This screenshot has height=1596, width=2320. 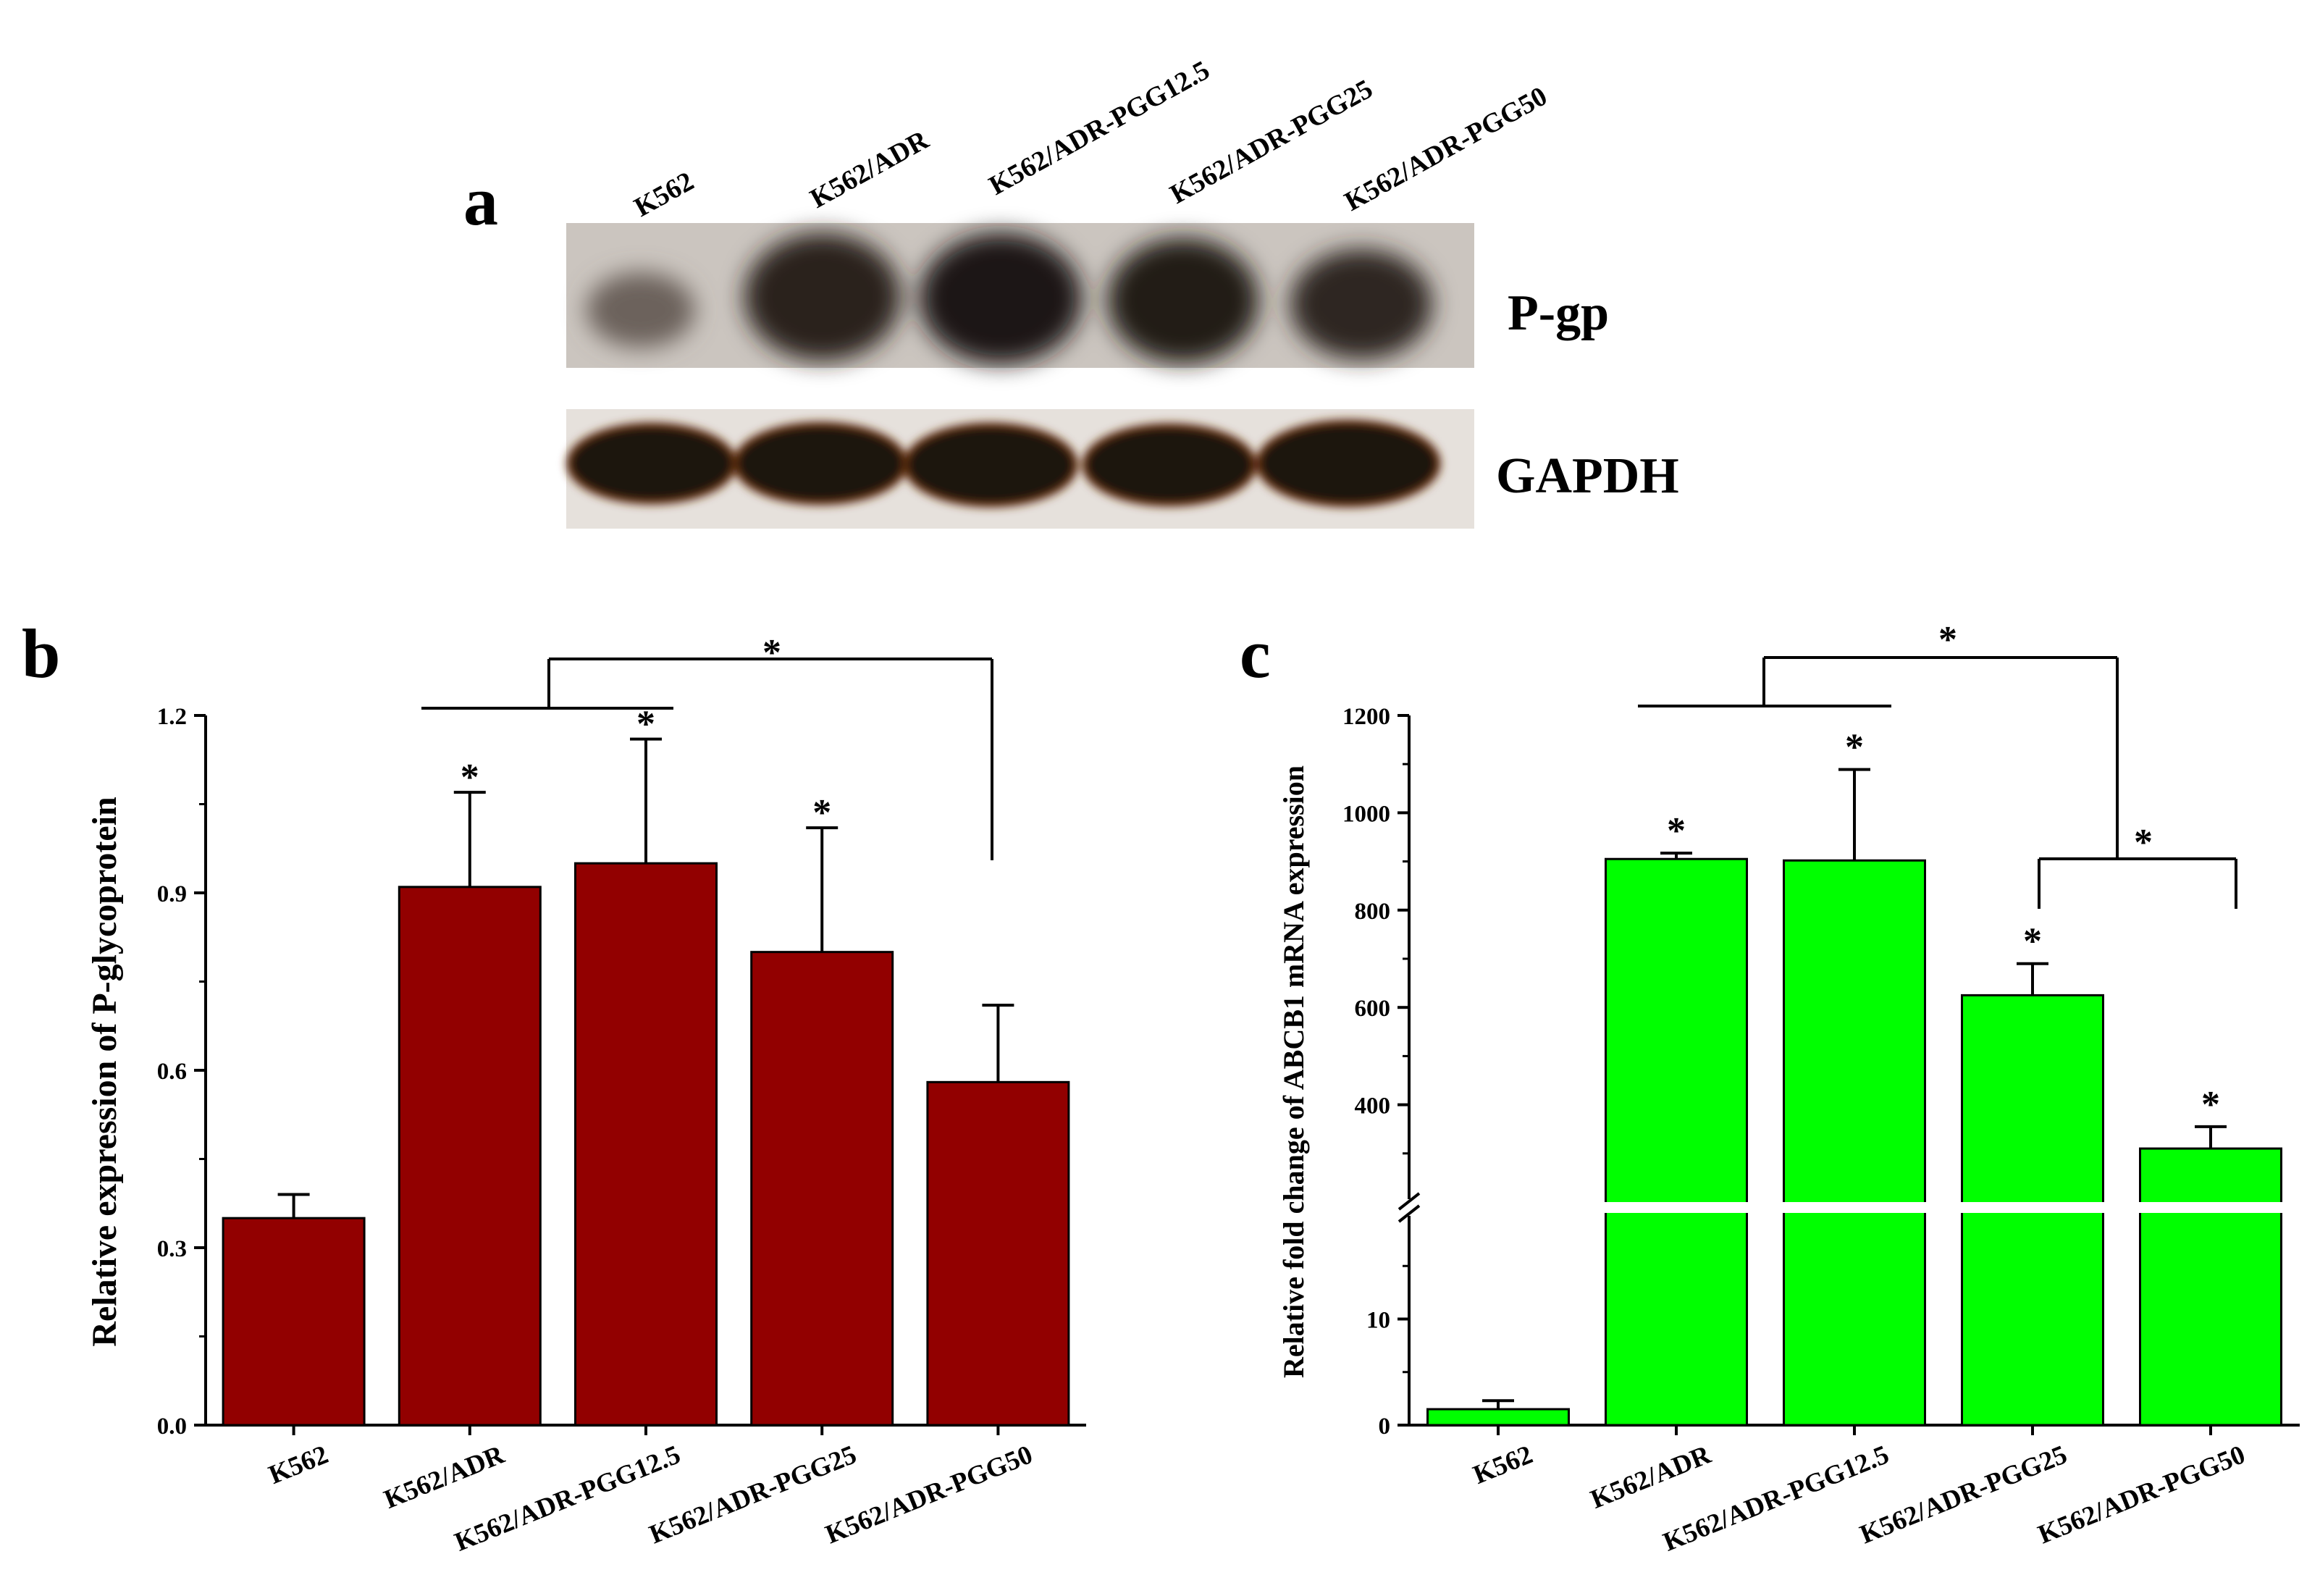 I want to click on blot-strip-pgp, so click(x=1020, y=295).